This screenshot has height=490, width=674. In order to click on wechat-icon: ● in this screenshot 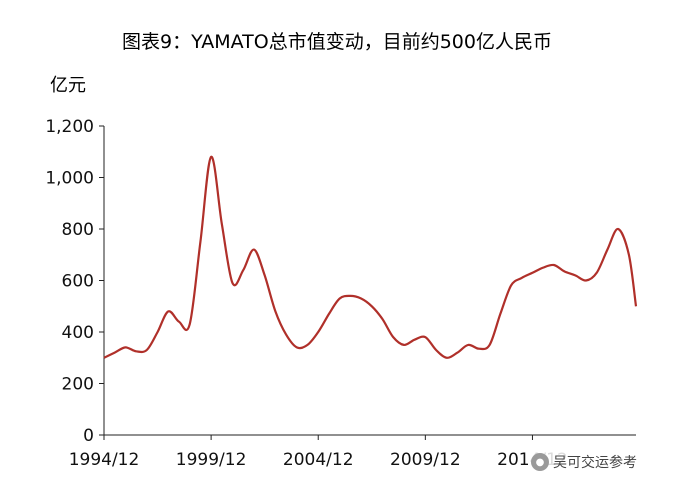, I will do `click(540, 462)`.